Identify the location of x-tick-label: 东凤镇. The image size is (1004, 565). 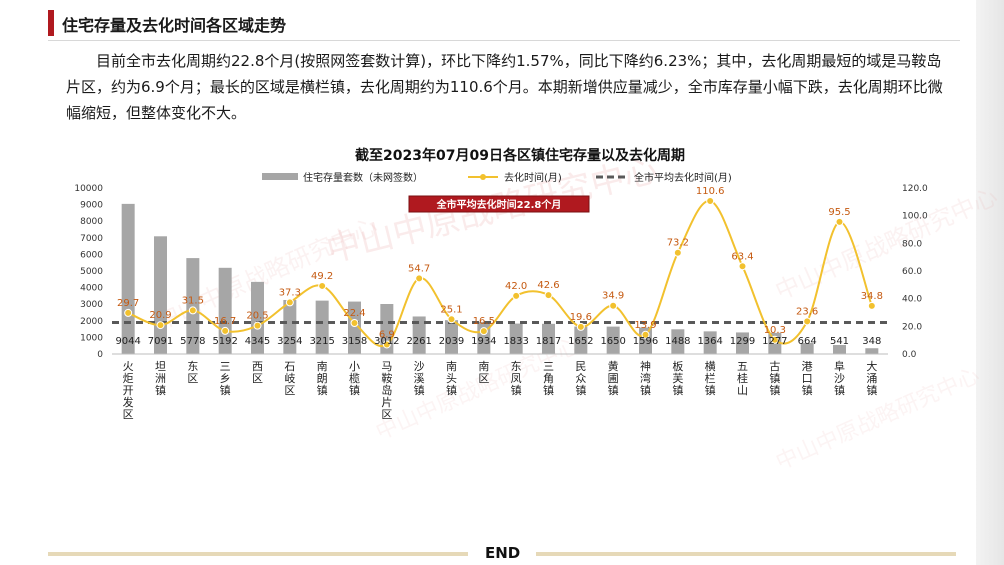
(516, 378).